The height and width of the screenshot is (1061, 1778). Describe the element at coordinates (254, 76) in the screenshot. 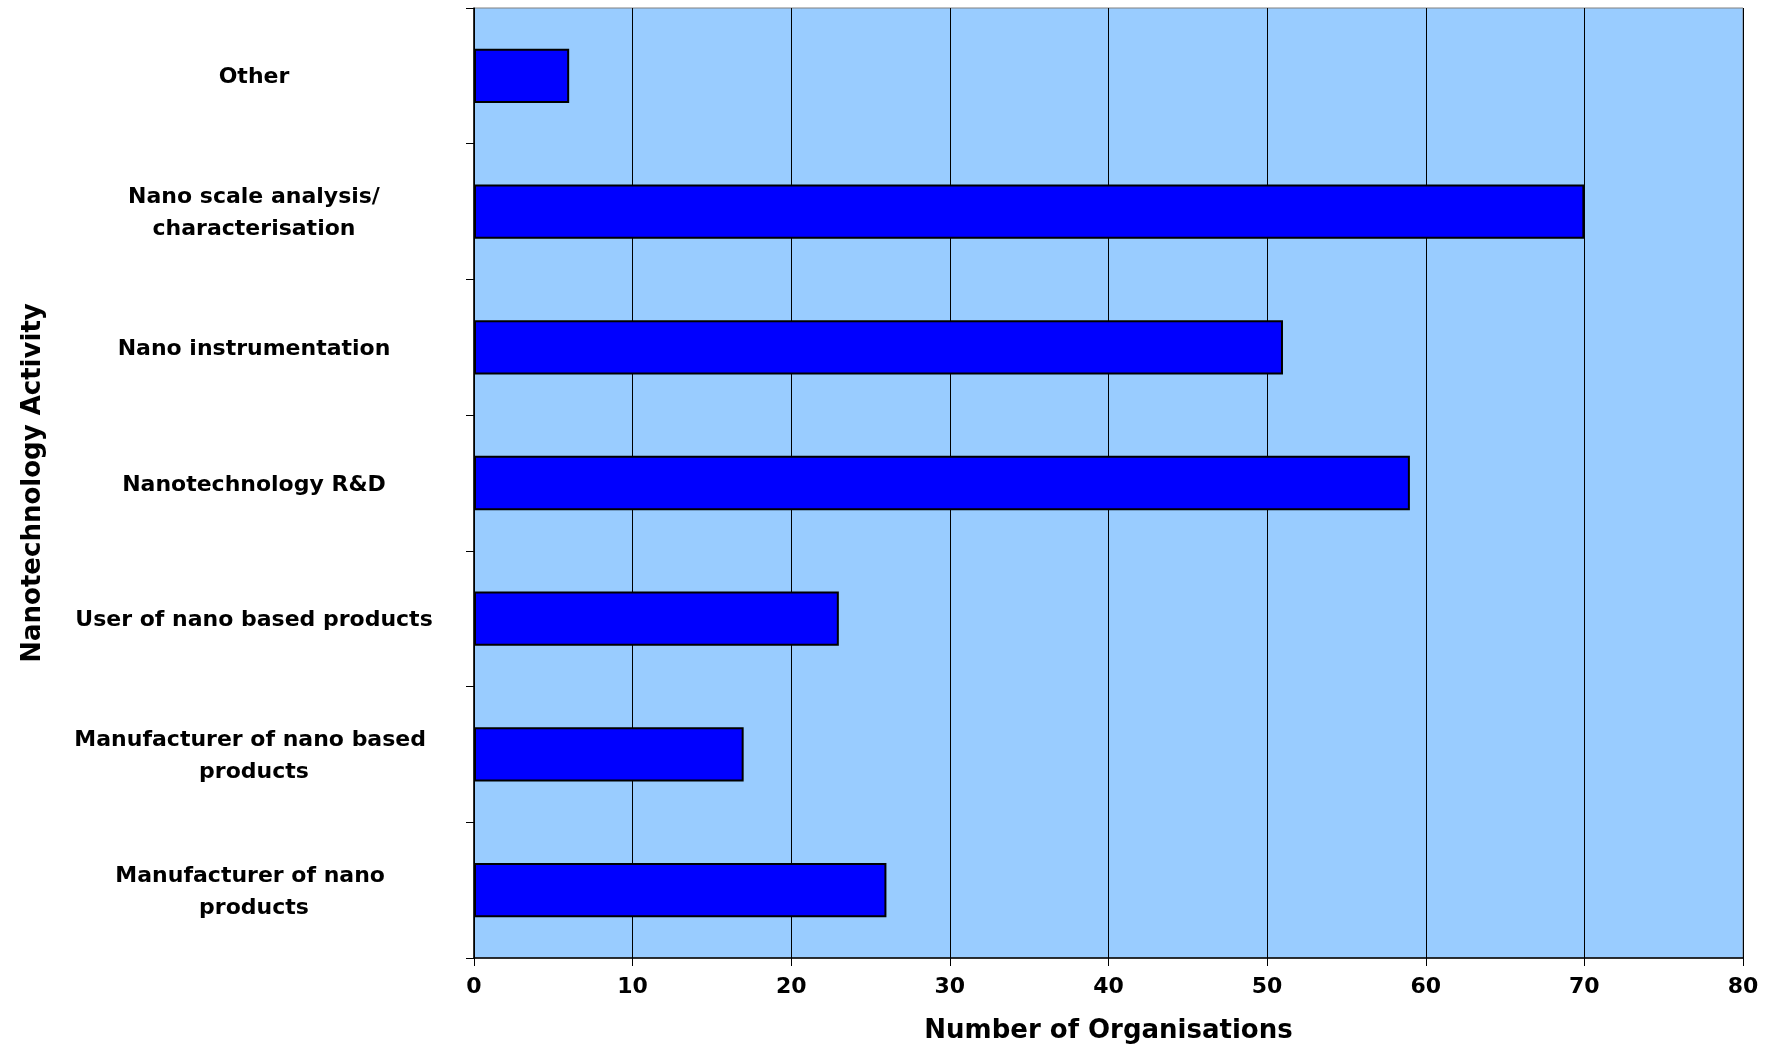

I see `y-tick-label: Other` at that location.